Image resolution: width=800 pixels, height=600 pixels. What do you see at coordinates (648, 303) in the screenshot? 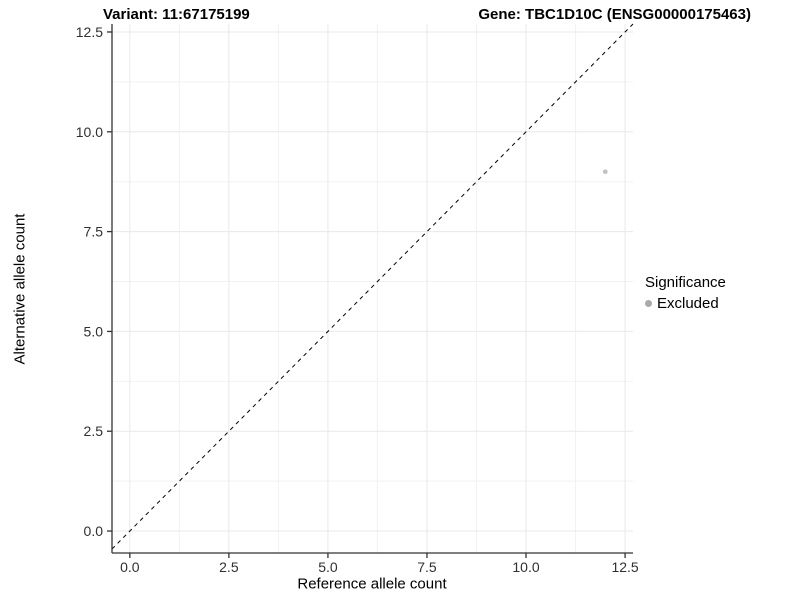
I see `legend-point-icon` at bounding box center [648, 303].